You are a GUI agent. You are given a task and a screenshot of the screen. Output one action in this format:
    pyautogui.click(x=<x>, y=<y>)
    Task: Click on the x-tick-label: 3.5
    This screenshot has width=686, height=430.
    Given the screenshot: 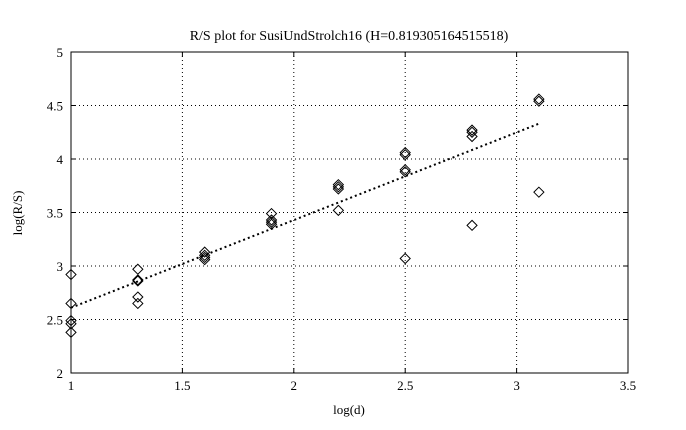 What is the action you would take?
    pyautogui.click(x=628, y=385)
    